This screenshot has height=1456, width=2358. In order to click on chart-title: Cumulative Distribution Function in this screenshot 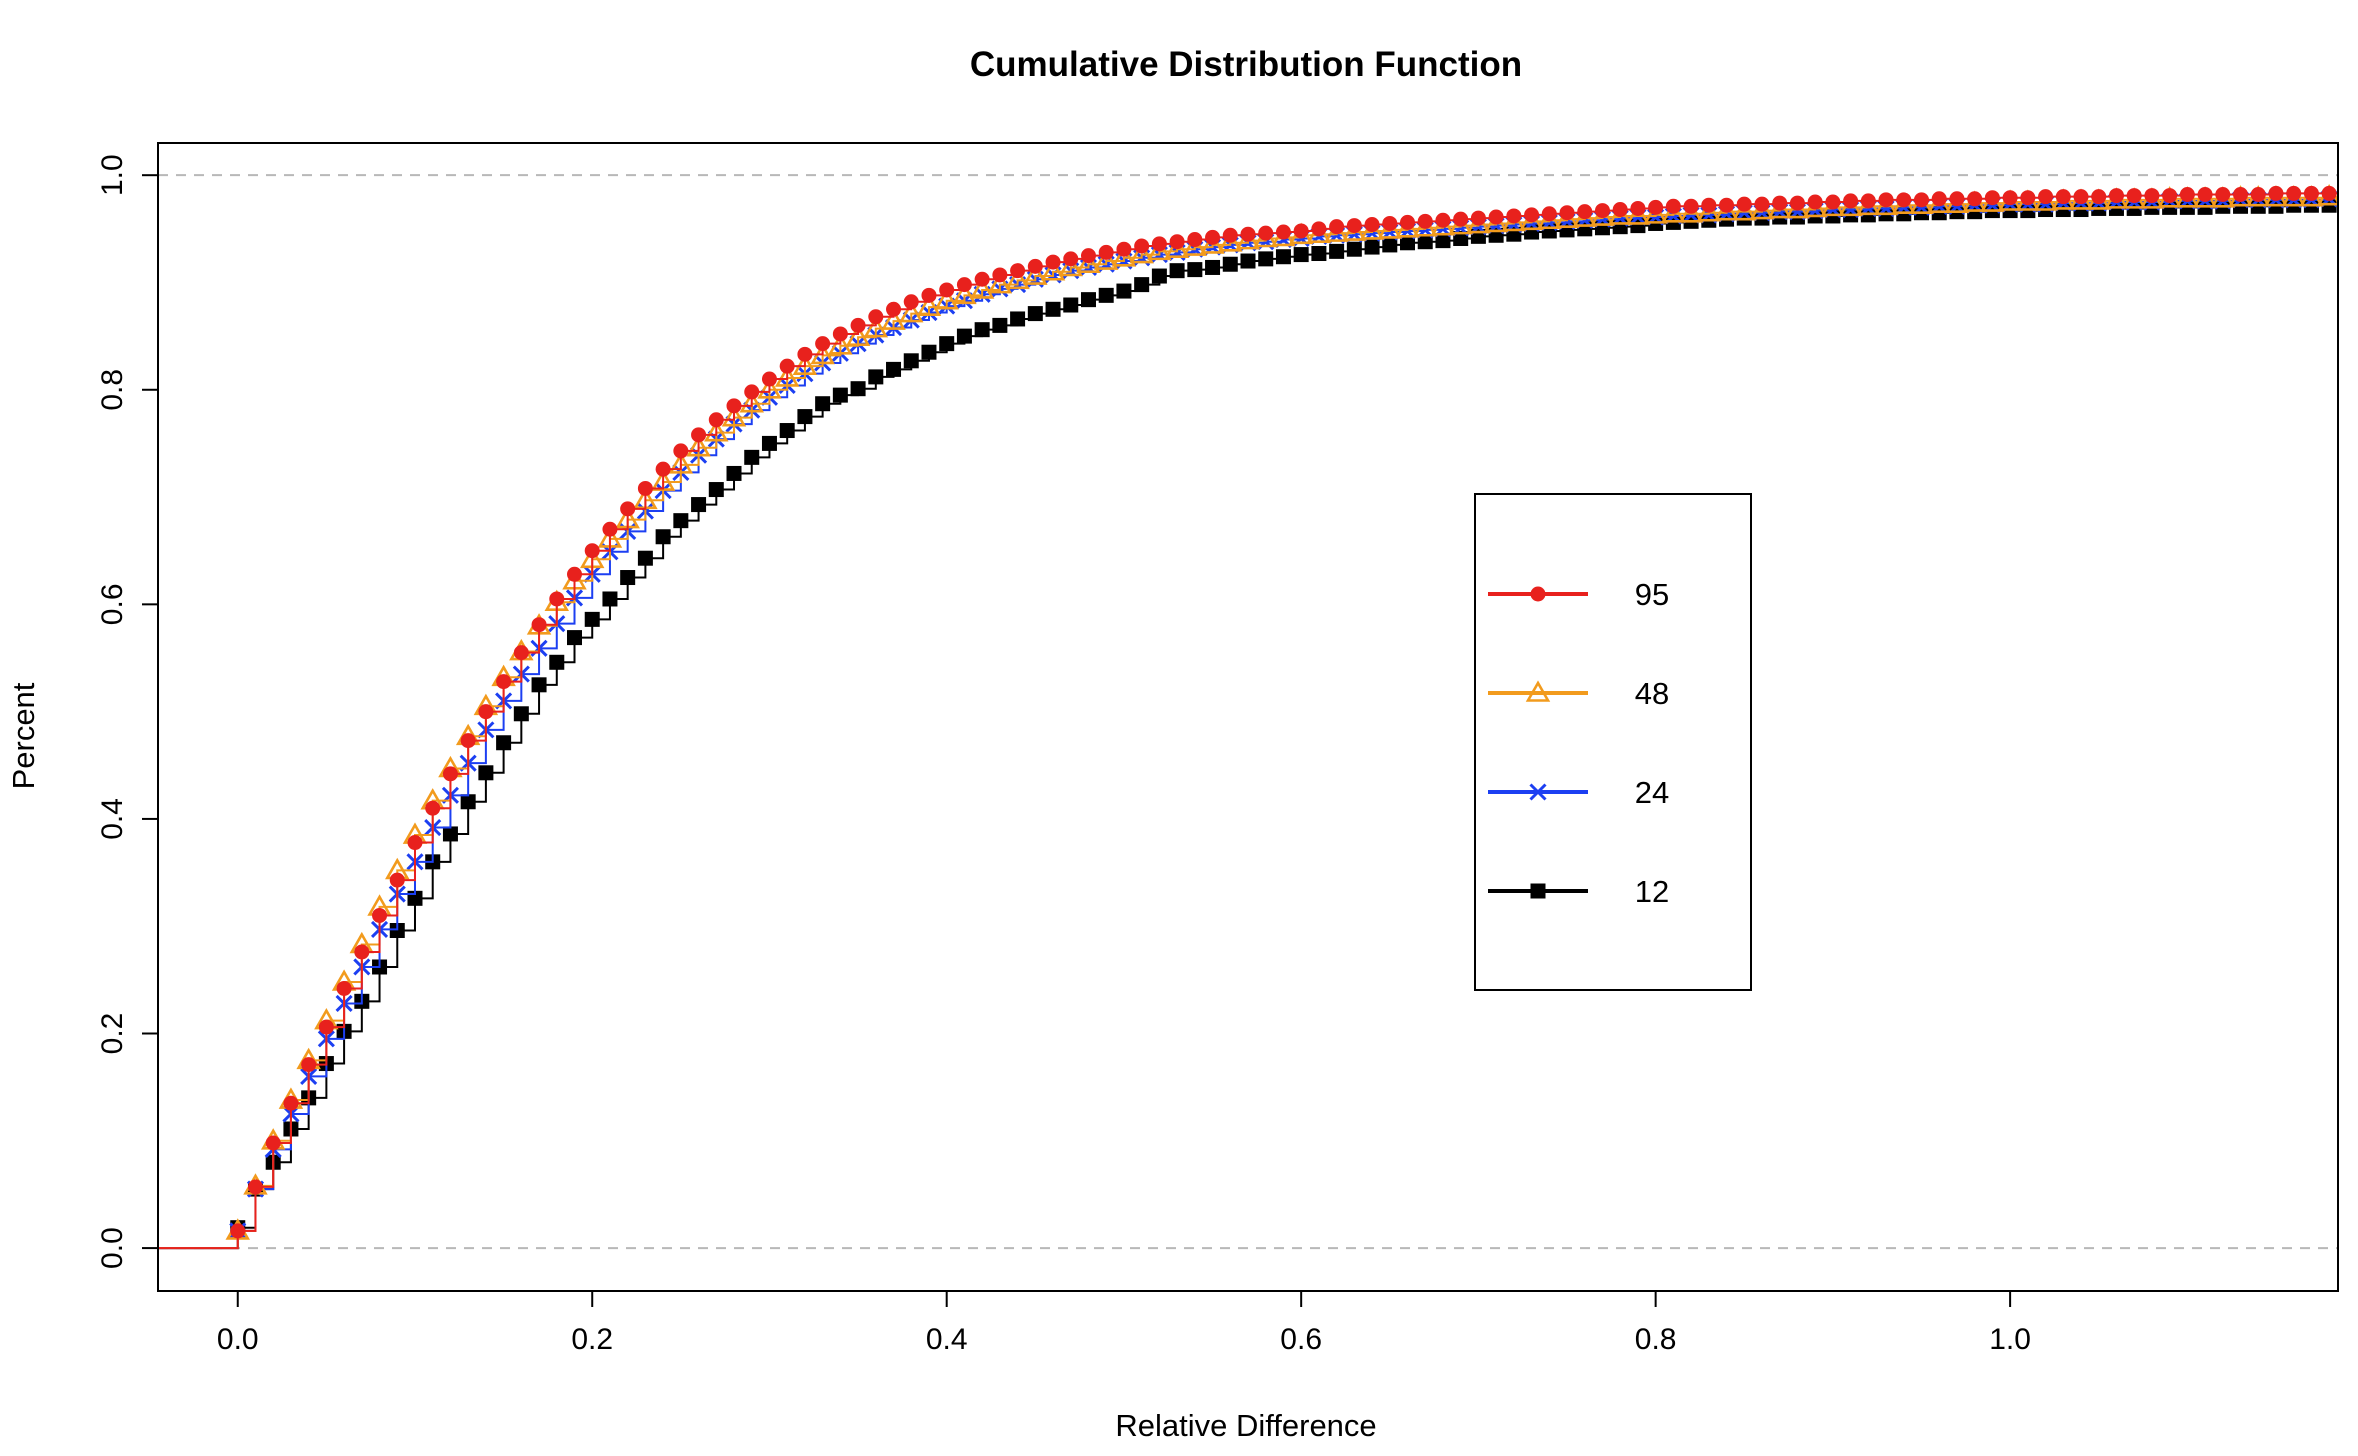, I will do `click(1246, 64)`.